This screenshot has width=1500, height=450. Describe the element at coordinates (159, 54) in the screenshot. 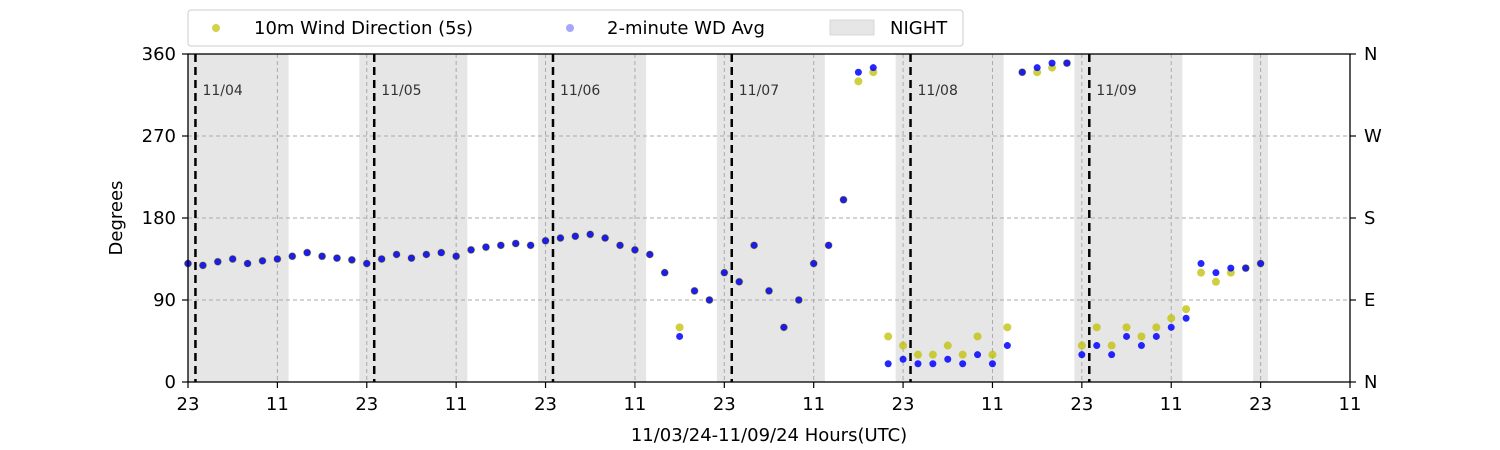

I see `y-tick-label-left: 360` at that location.